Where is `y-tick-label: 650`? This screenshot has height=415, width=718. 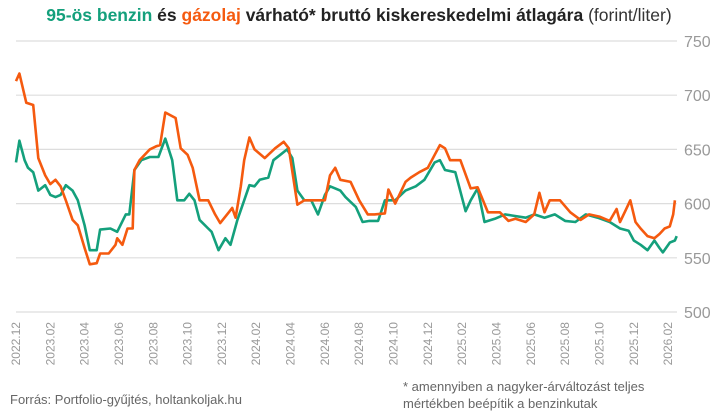
y-tick-label: 650 is located at coordinates (697, 150).